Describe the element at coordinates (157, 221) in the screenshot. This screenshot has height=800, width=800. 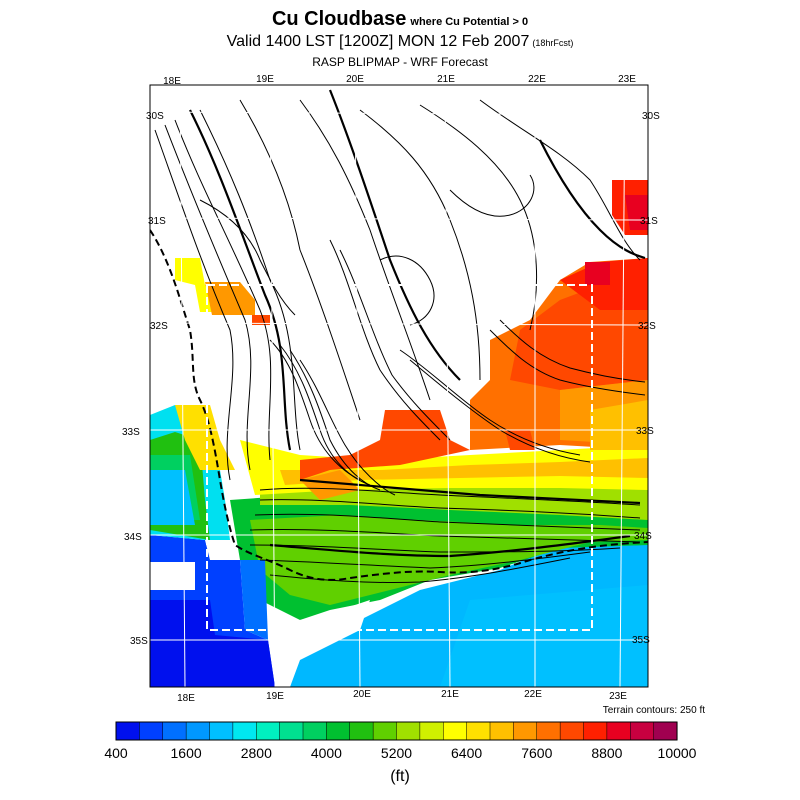
I see `lat-left-31s: 31S` at that location.